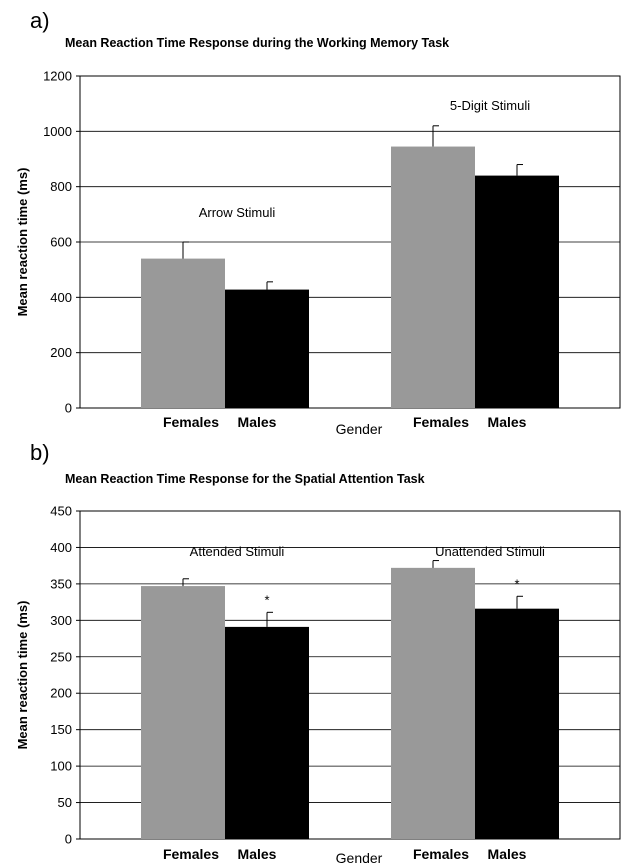 The width and height of the screenshot is (622, 865). What do you see at coordinates (57, 131) in the screenshot?
I see `y-tick-label: 1000` at bounding box center [57, 131].